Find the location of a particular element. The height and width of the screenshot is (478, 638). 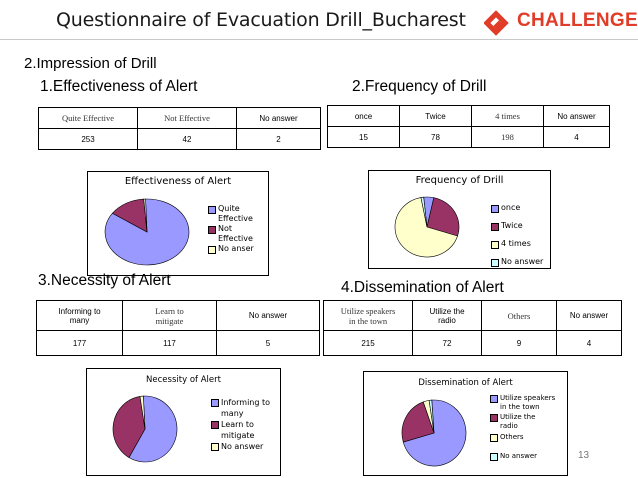

dissemination-heading: 4.Dissemination of Alert is located at coordinates (422, 287).